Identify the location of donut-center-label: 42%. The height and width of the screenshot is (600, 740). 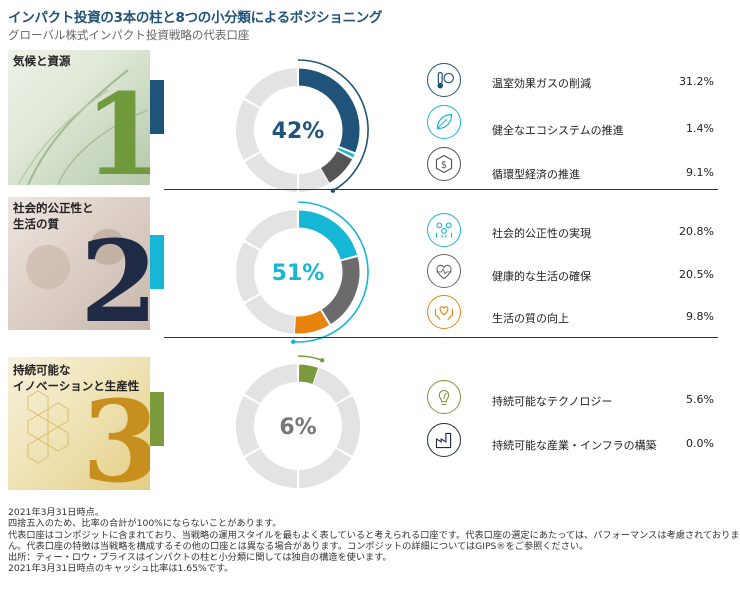
(298, 131).